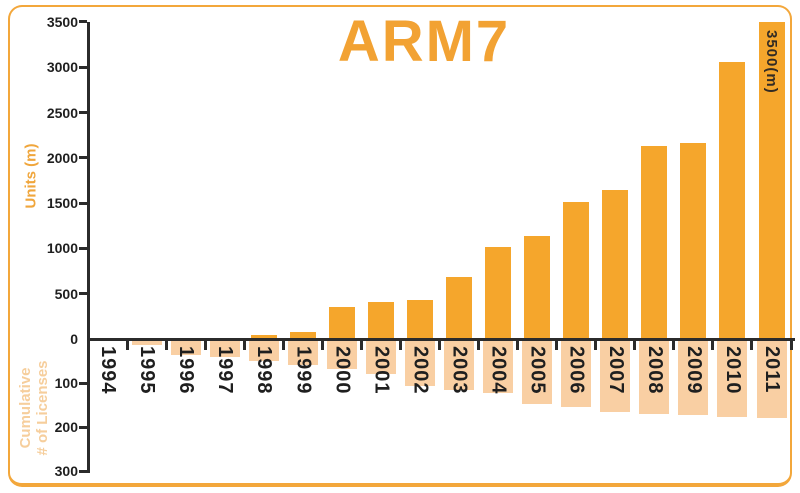 The image size is (800, 493). I want to click on x-tick-label-2009: 2009, so click(693, 370).